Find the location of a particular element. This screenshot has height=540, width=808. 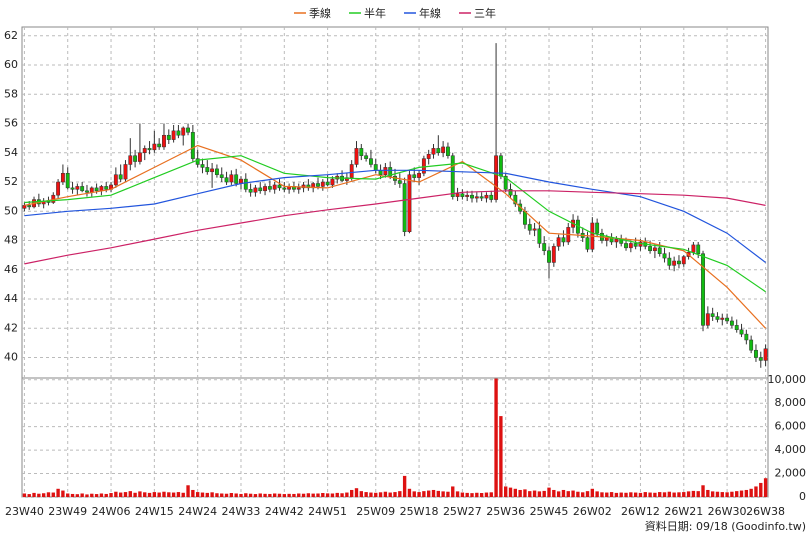

y2-tick-label: 6,000 is located at coordinates (791, 426).